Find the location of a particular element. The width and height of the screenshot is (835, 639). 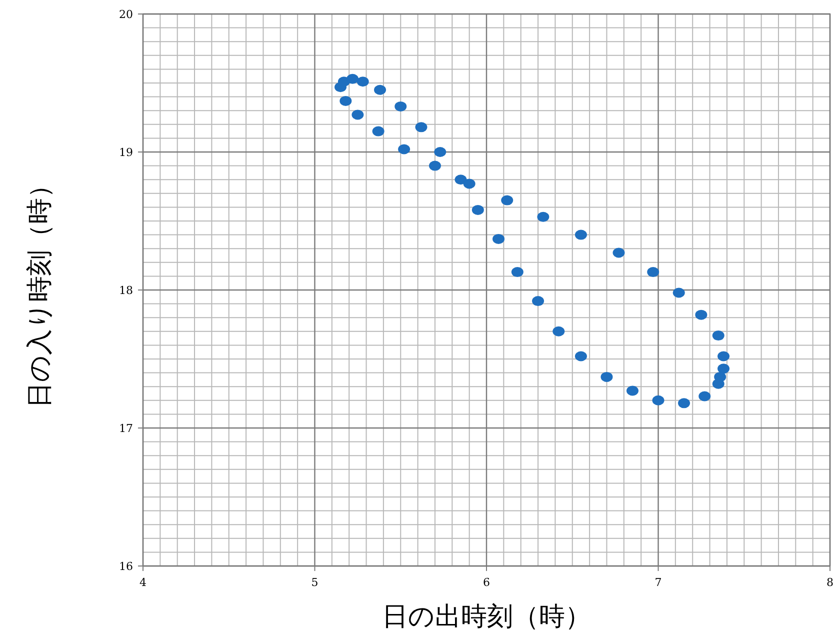

y-tick-label: 17 is located at coordinates (126, 428).